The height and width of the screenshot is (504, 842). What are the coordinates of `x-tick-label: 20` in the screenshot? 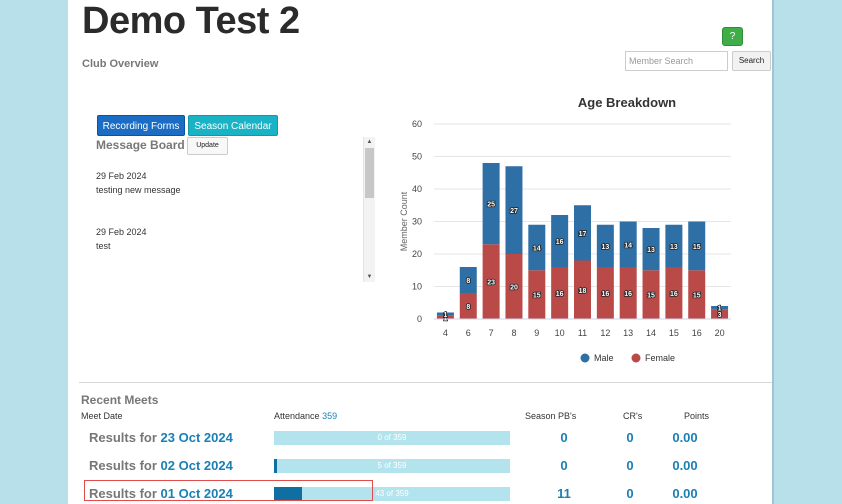 It's located at (720, 333).